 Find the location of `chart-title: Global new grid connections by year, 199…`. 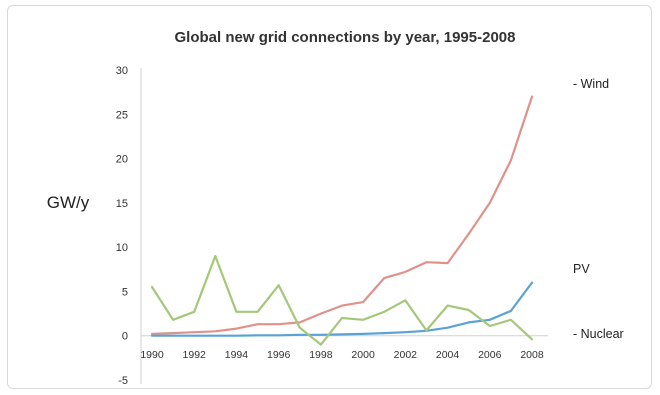

chart-title: Global new grid connections by year, 199… is located at coordinates (345, 37).